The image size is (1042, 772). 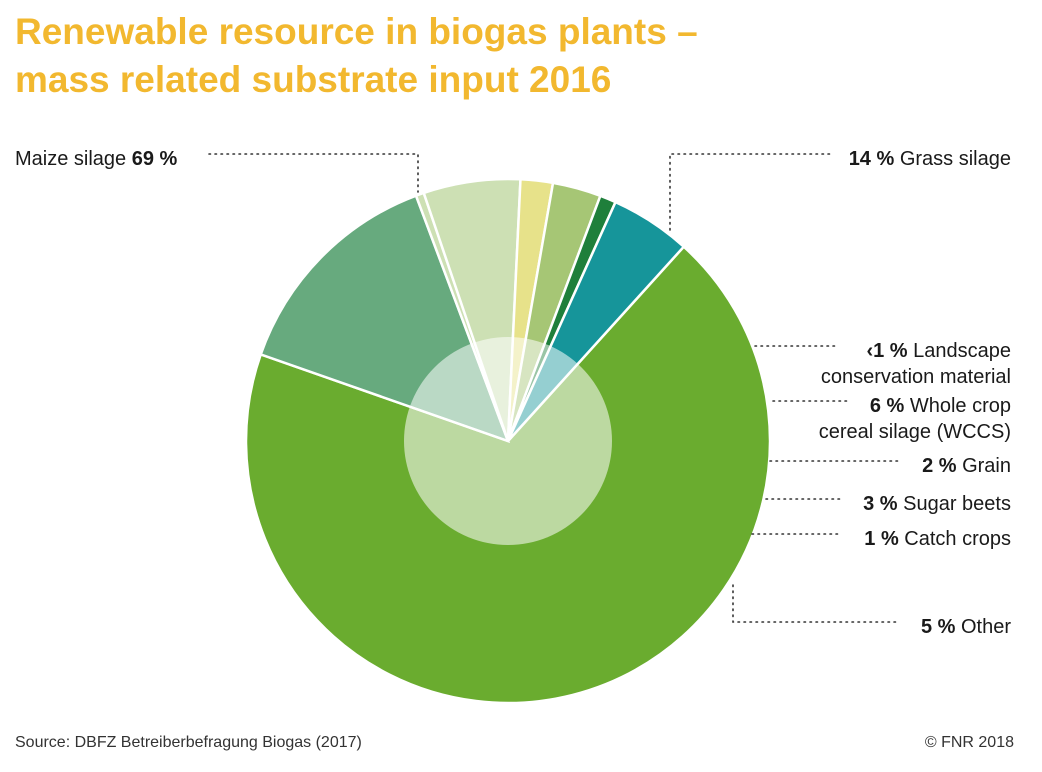 I want to click on slice-name: Sugar beets, so click(x=954, y=504).